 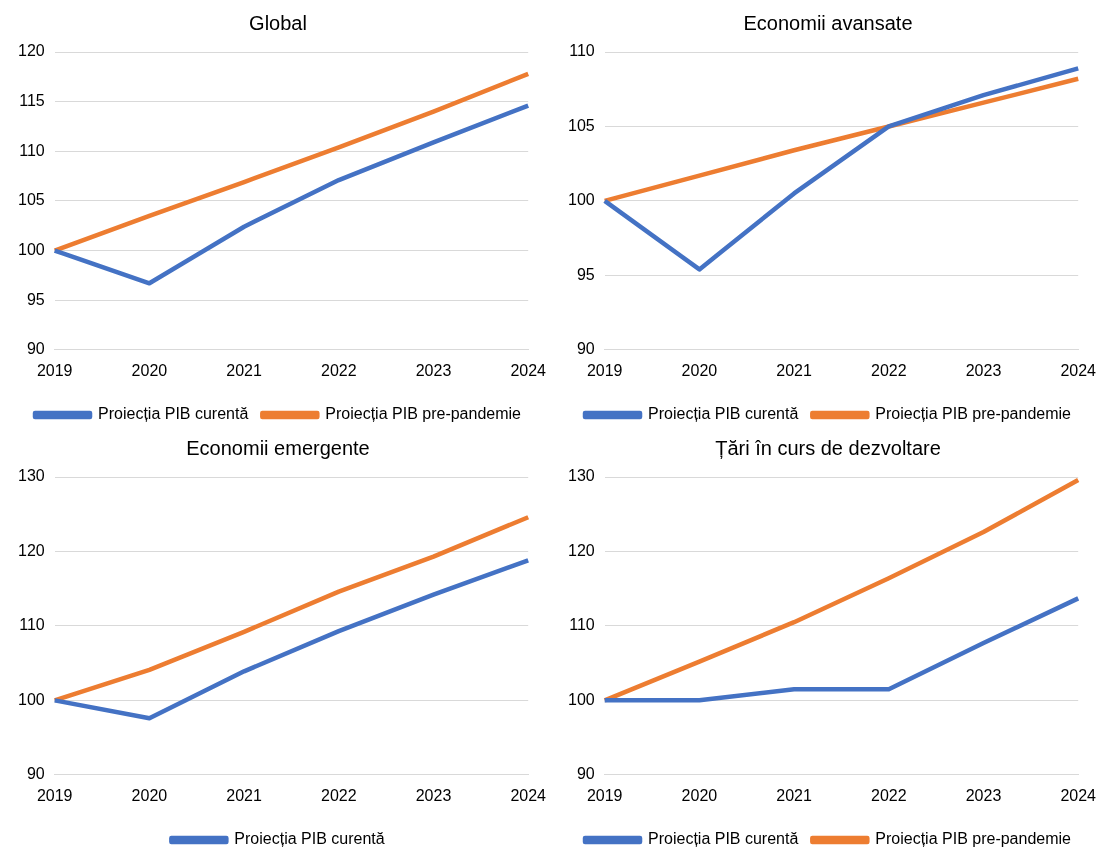 What do you see at coordinates (278, 447) in the screenshot?
I see `chart-title: Economii emergente` at bounding box center [278, 447].